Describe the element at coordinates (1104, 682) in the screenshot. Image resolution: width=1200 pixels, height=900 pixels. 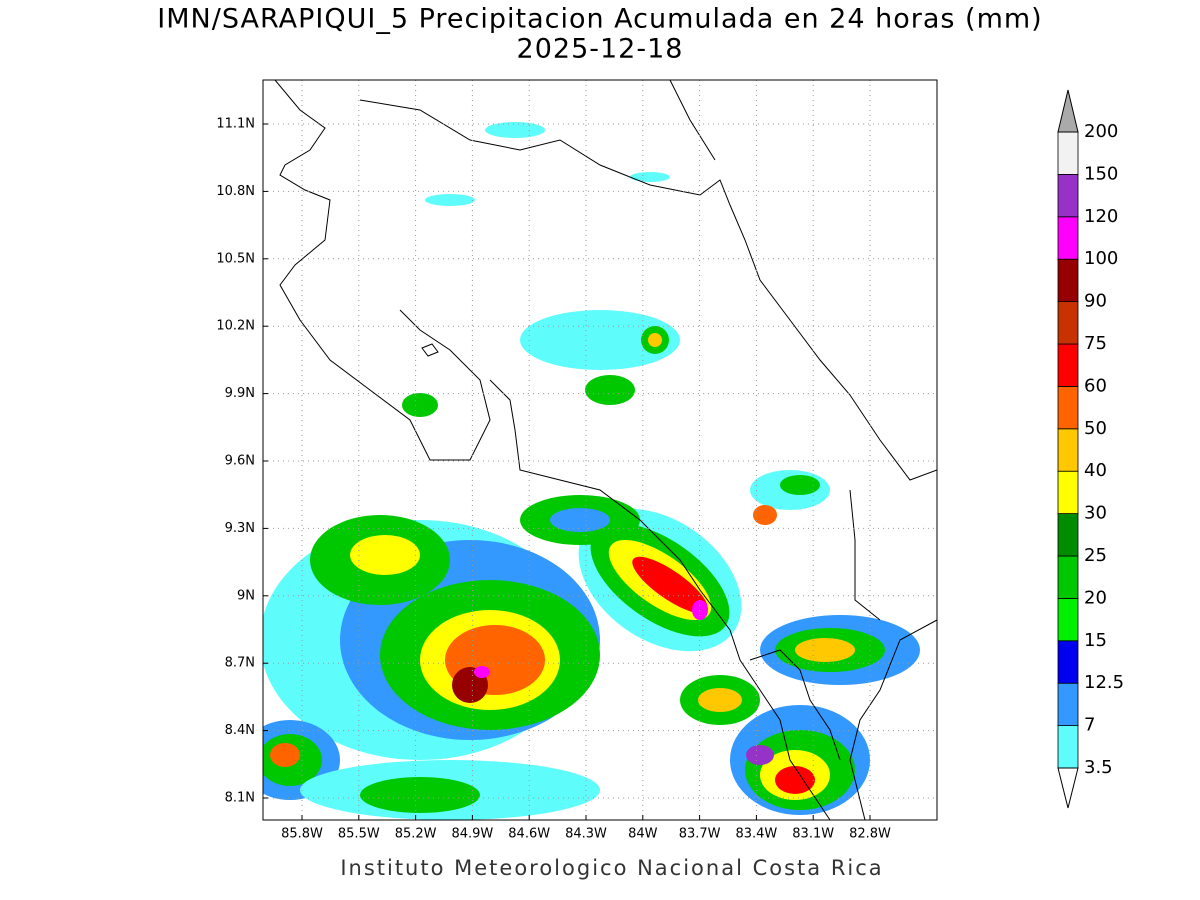
I see `colorbar-label: 12.5` at that location.